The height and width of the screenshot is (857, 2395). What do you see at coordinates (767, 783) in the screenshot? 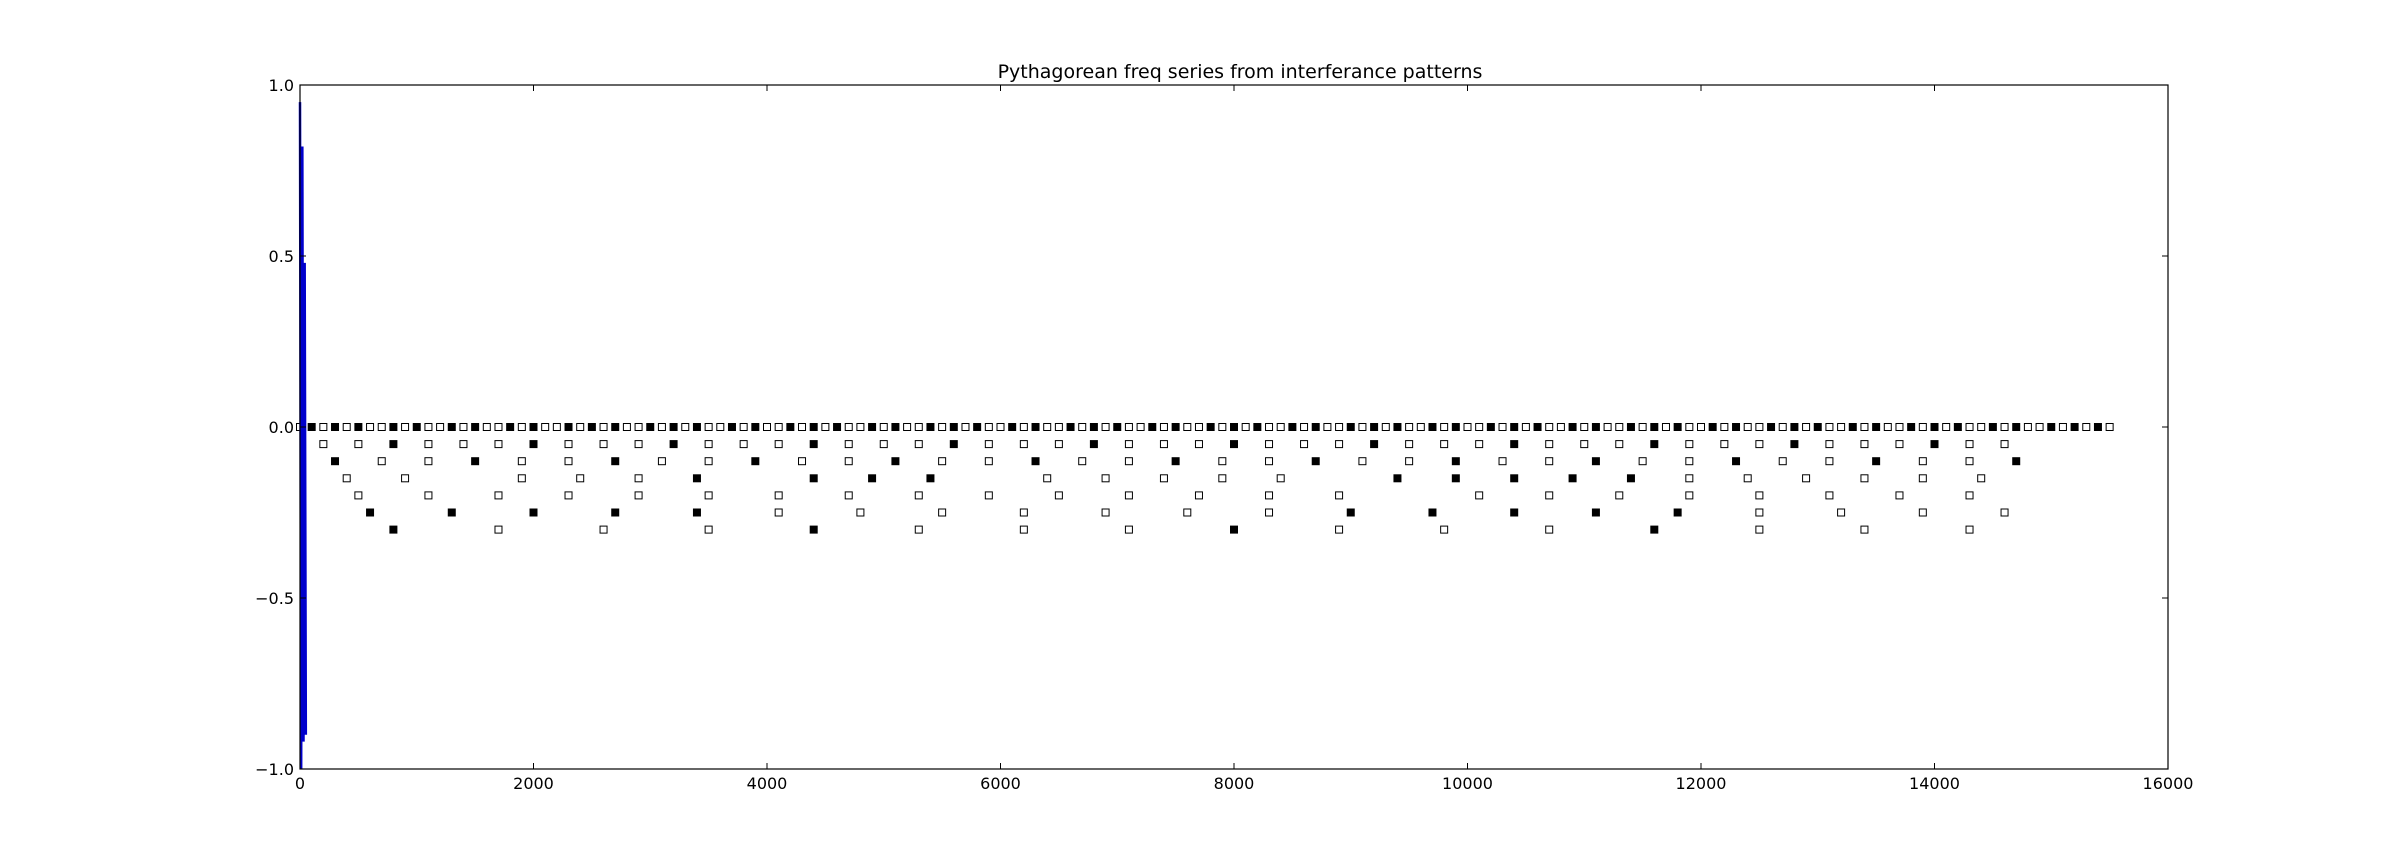
I see `x-tick-label: 4000` at bounding box center [767, 783].